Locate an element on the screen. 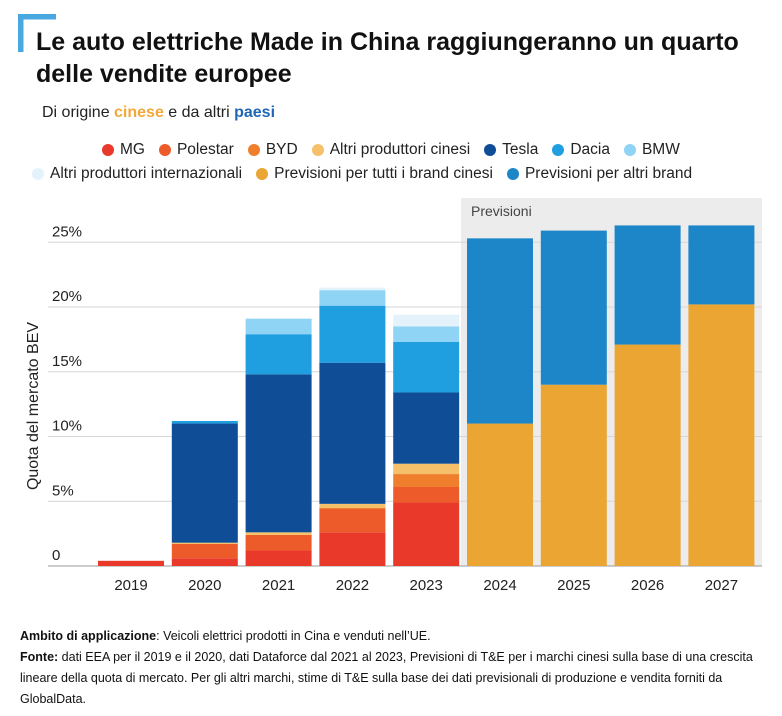 The image size is (782, 716). x-tick-label: 2025 is located at coordinates (573, 585).